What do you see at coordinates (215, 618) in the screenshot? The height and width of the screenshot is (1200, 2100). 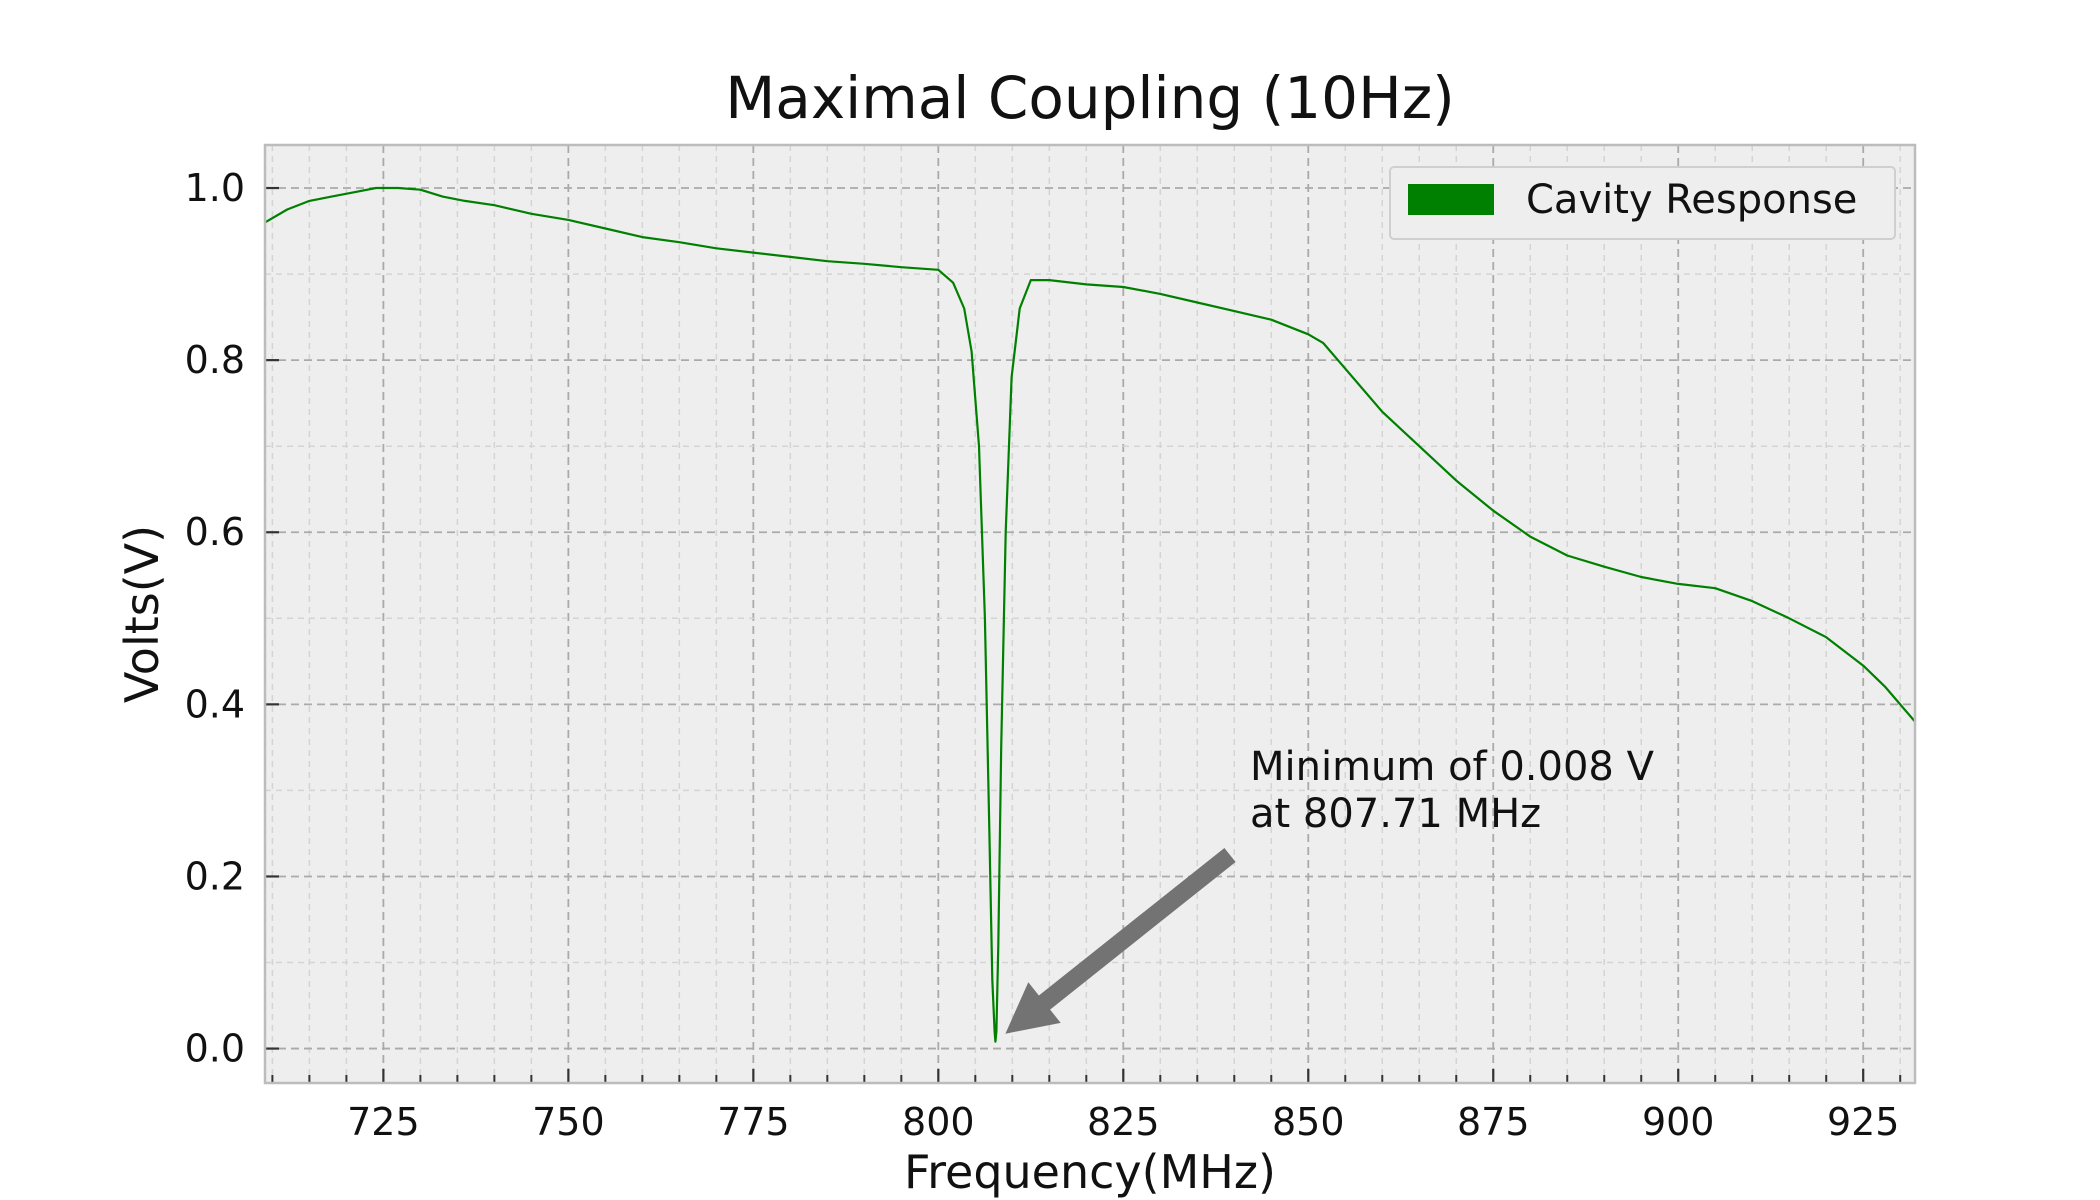 I see `y-tick-labels: 0.0 0.2 0.4 0.6 0.8 1.0` at bounding box center [215, 618].